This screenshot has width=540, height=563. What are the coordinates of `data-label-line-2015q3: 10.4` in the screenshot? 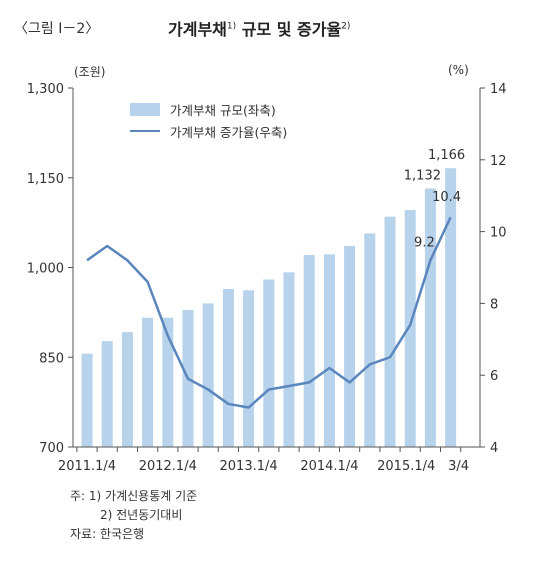 It's located at (446, 197).